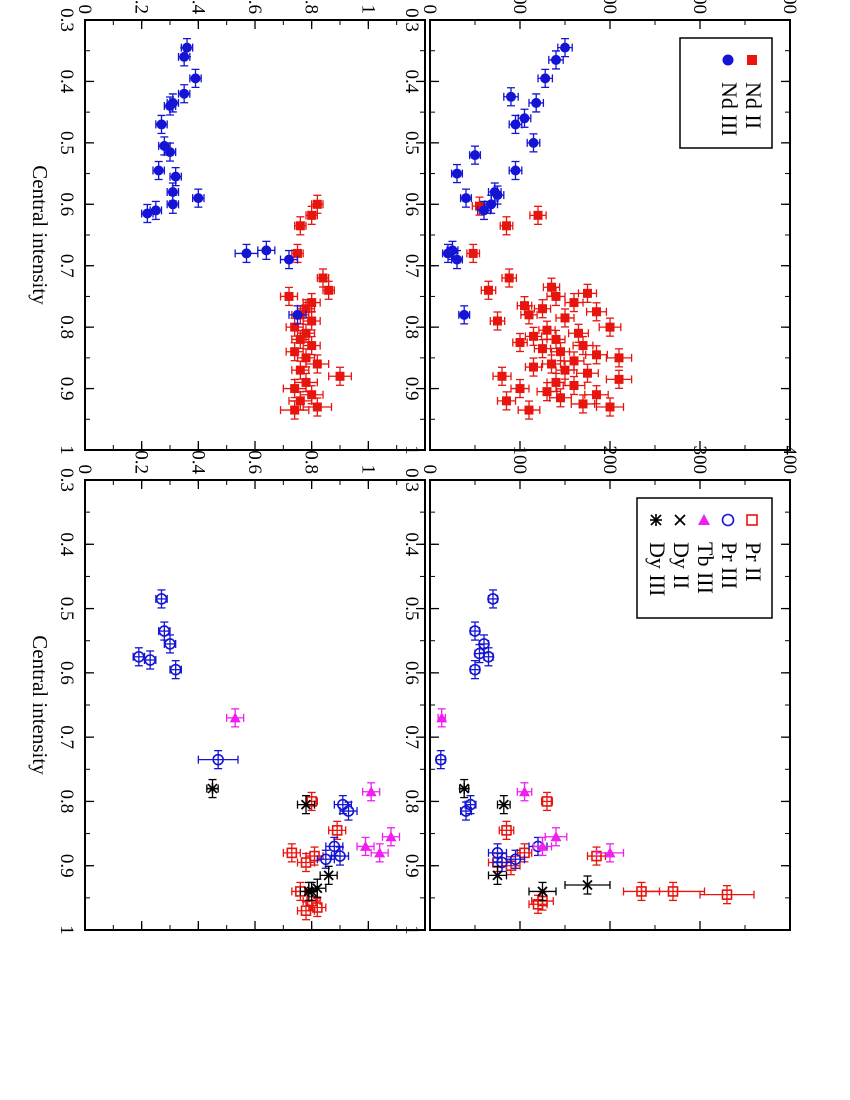 Image resolution: width=850 pixels, height=1100 pixels. Describe the element at coordinates (66, 866) in the screenshot. I see `x-tick-label: 0.9` at that location.